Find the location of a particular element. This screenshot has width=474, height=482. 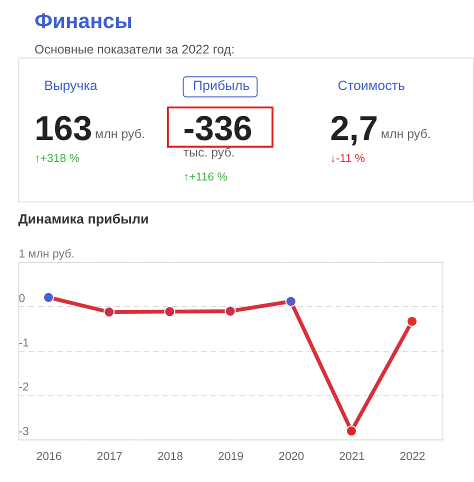

text: 163 is located at coordinates (63, 129).